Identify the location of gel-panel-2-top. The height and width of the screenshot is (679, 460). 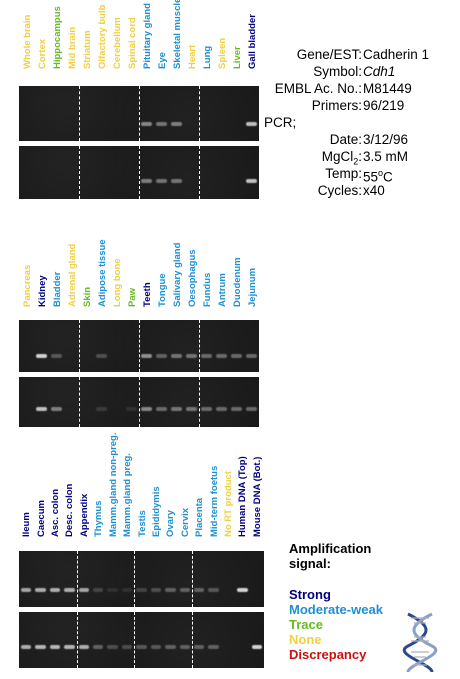
(139, 346).